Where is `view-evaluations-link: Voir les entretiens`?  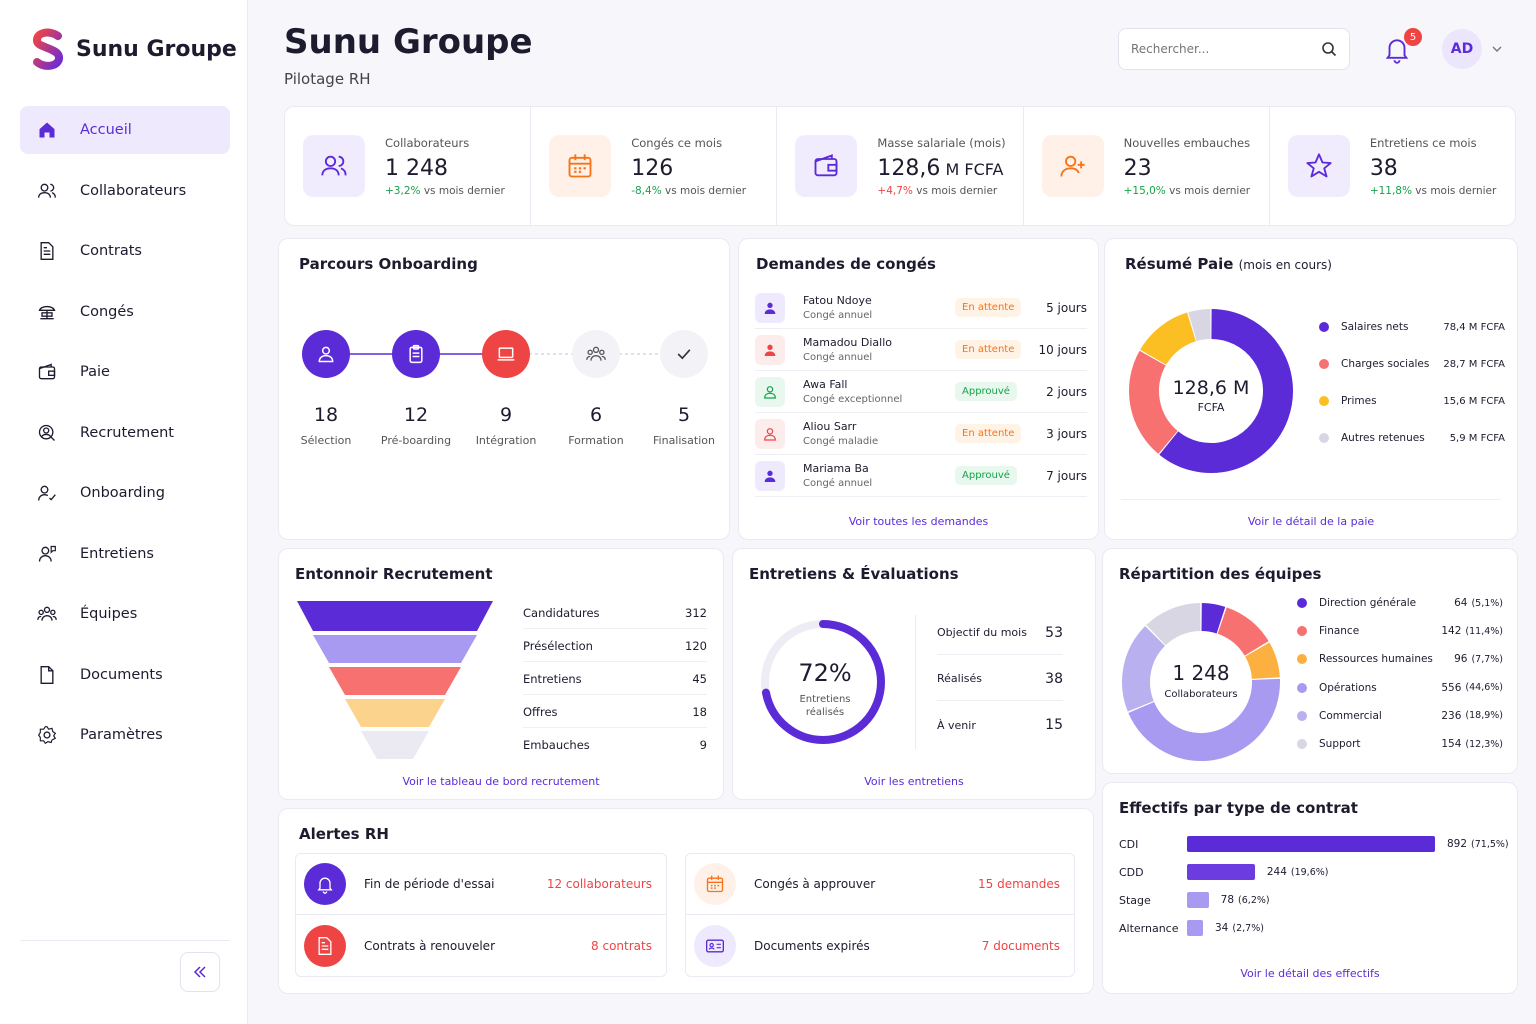
view-evaluations-link: Voir les entretiens is located at coordinates (914, 781).